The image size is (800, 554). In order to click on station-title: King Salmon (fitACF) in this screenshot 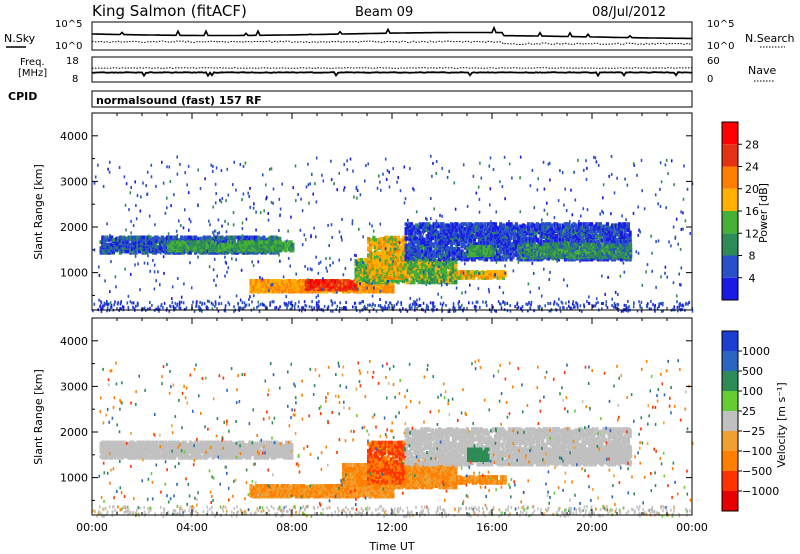, I will do `click(169, 11)`.